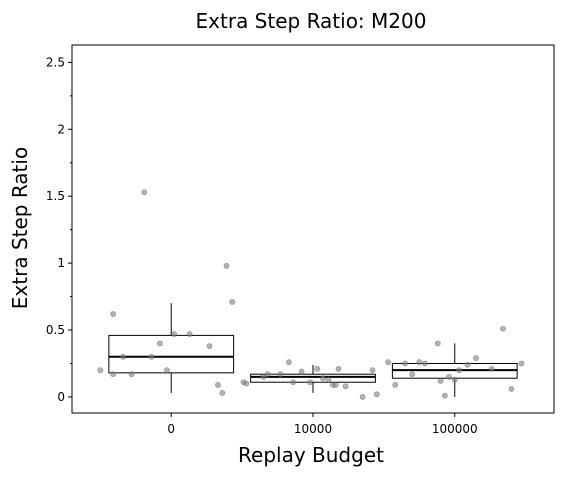  What do you see at coordinates (61, 263) in the screenshot?
I see `y-tick-label: 1` at bounding box center [61, 263].